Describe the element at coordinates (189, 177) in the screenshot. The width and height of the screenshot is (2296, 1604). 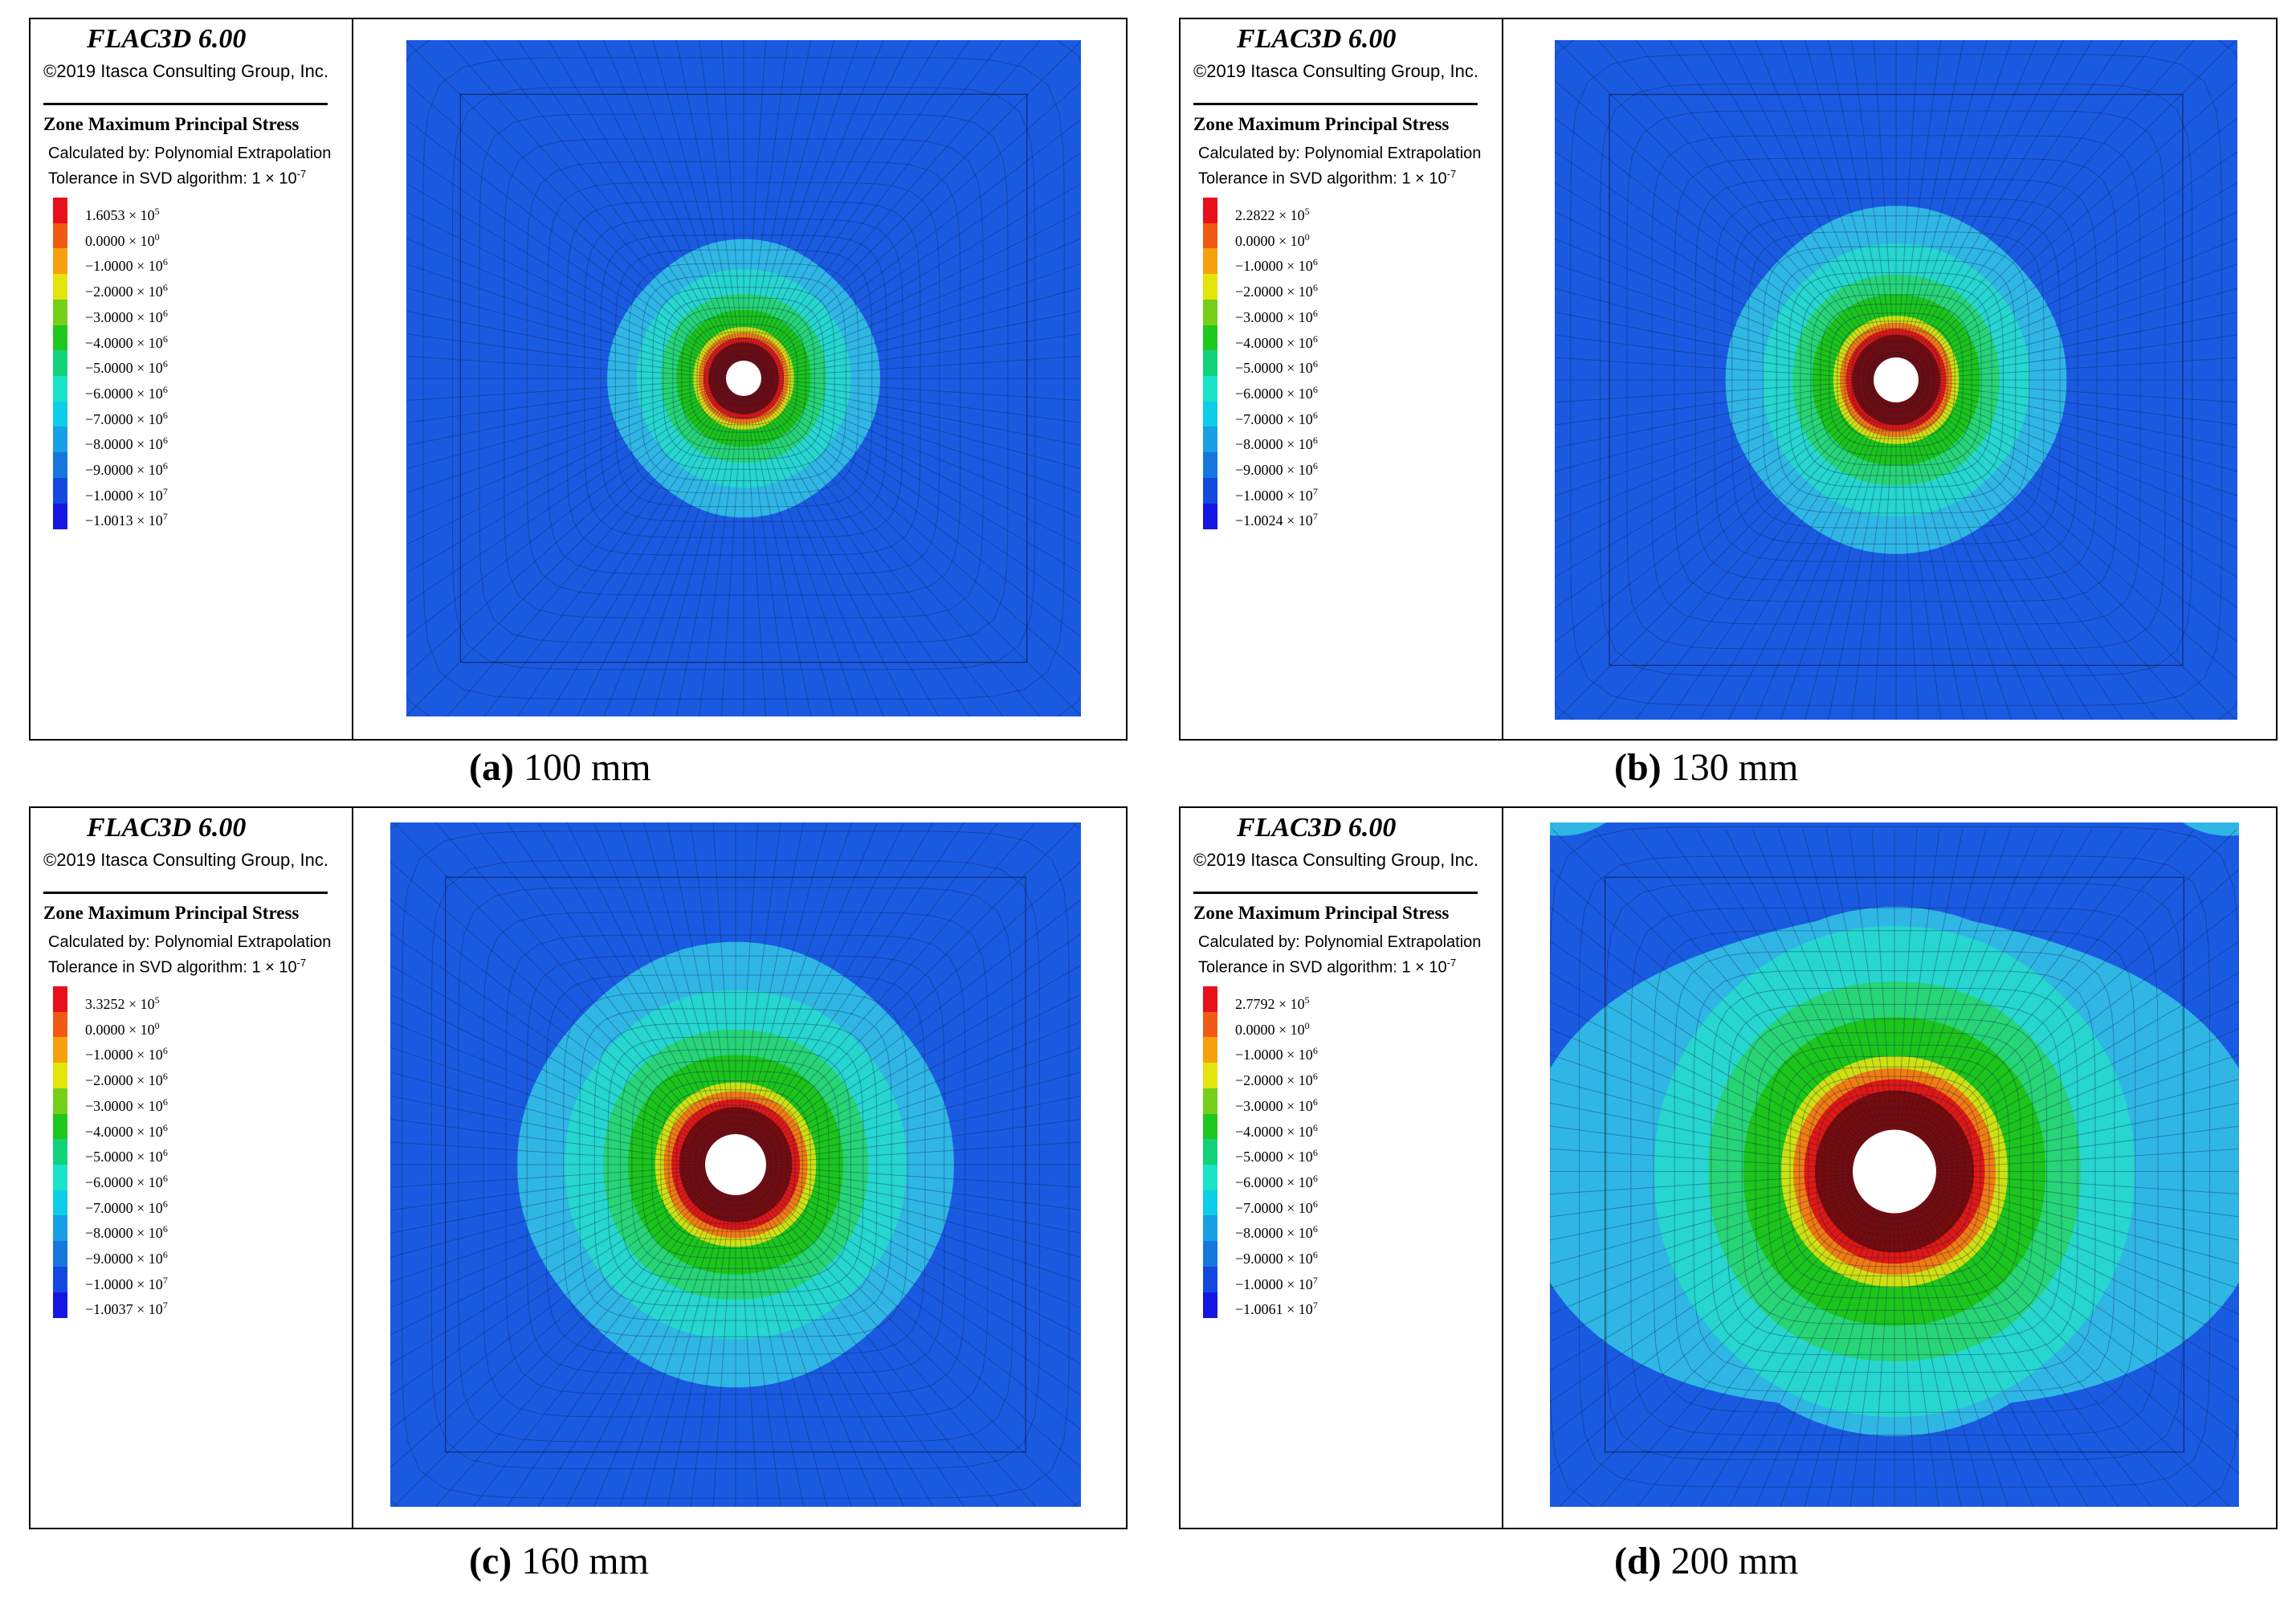
I see `tolerance: Tolerance in SVD algorithm: 1 × 10-7` at that location.